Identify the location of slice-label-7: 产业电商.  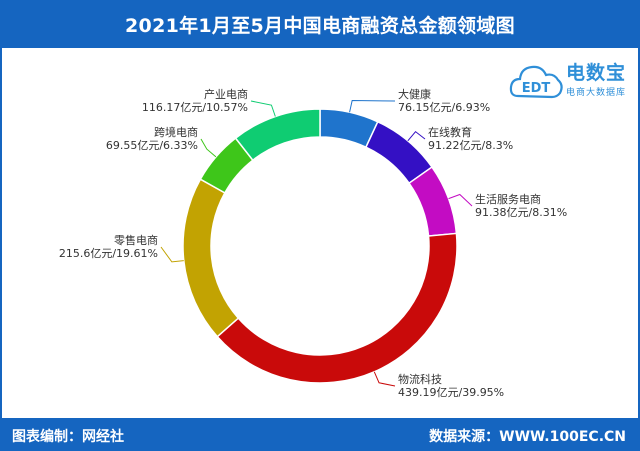
(226, 94).